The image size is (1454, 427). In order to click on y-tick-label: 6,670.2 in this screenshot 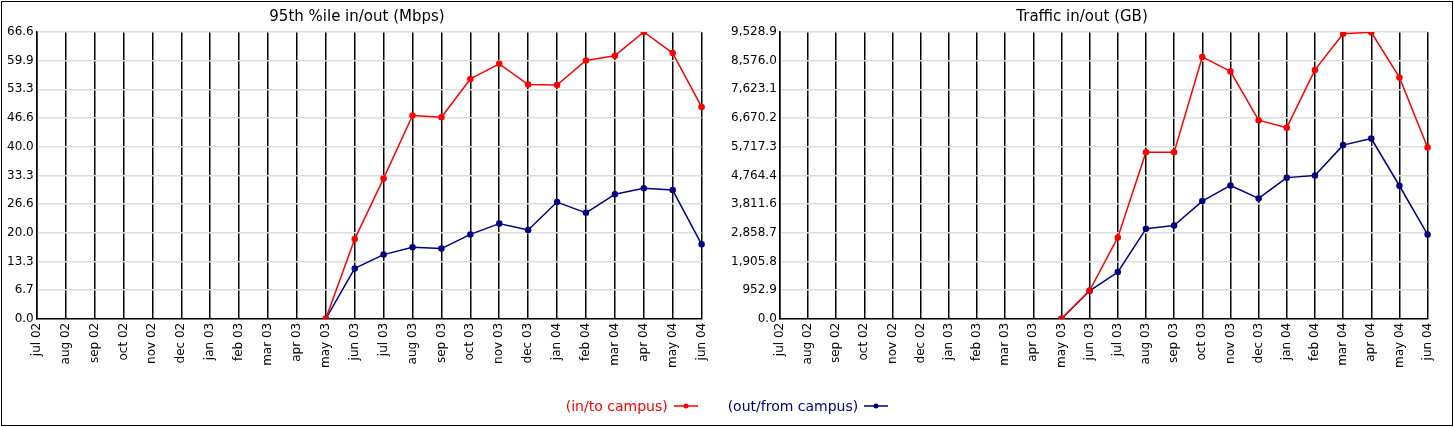, I will do `click(753, 117)`.